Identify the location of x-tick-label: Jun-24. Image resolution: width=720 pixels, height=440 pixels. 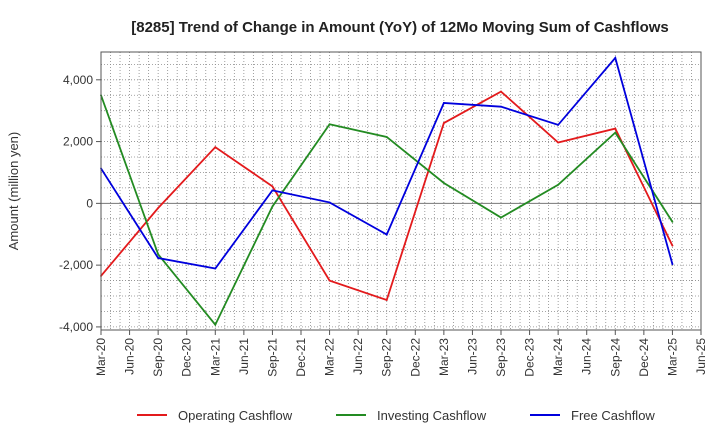
(587, 356).